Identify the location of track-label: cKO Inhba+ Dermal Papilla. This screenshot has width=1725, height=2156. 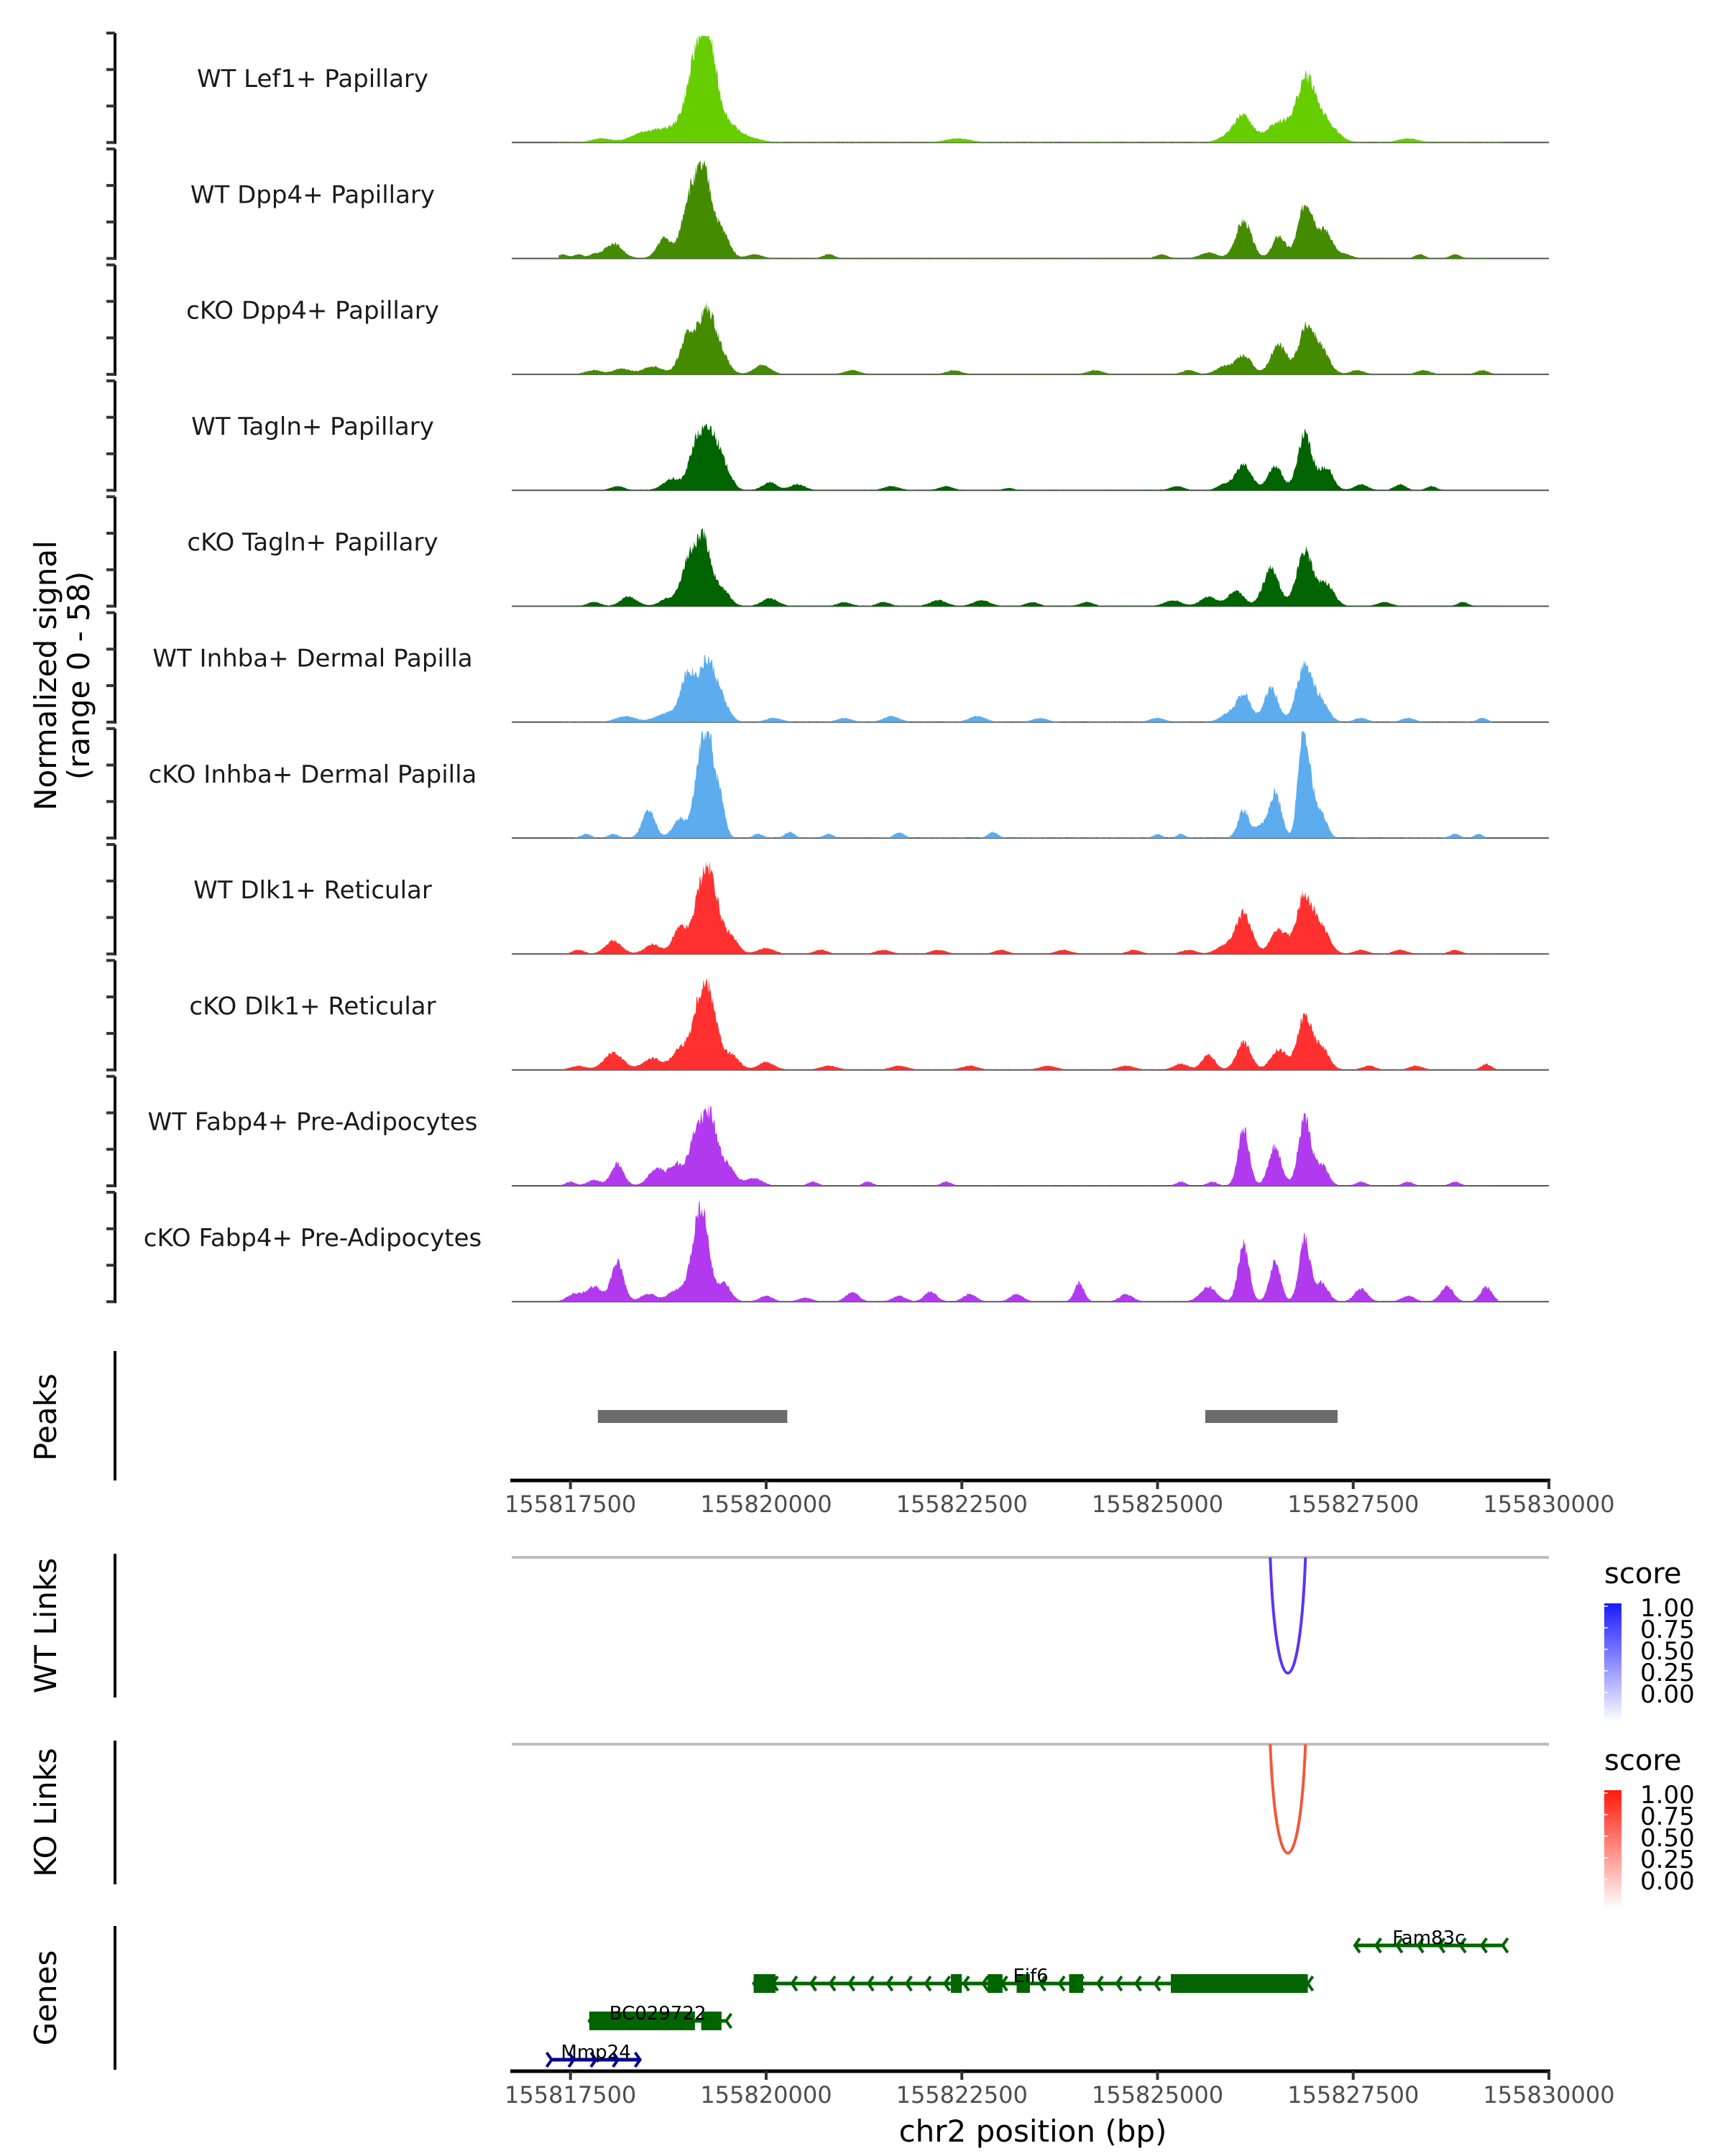
(313, 774).